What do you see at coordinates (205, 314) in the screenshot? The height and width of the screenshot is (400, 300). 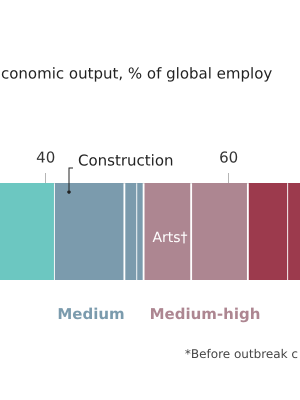 I see `annotation: Medium-high` at bounding box center [205, 314].